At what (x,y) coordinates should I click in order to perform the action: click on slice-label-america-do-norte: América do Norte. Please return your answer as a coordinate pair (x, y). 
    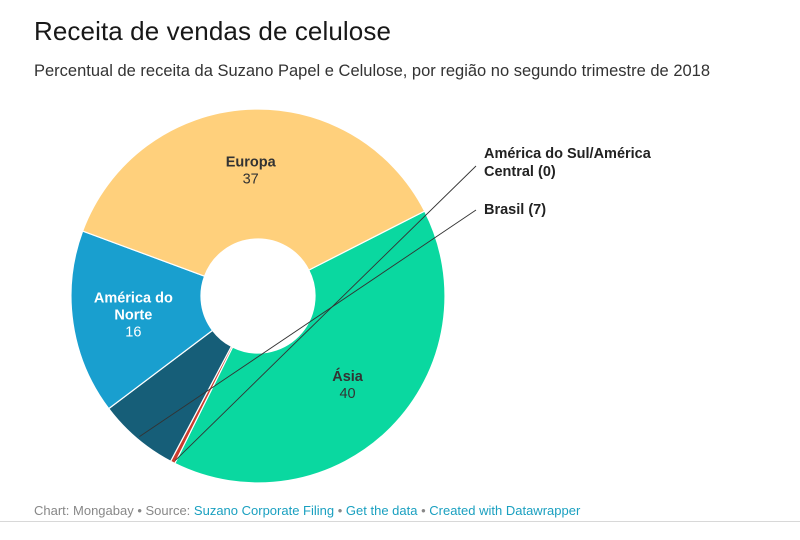
    Looking at the image, I should click on (133, 306).